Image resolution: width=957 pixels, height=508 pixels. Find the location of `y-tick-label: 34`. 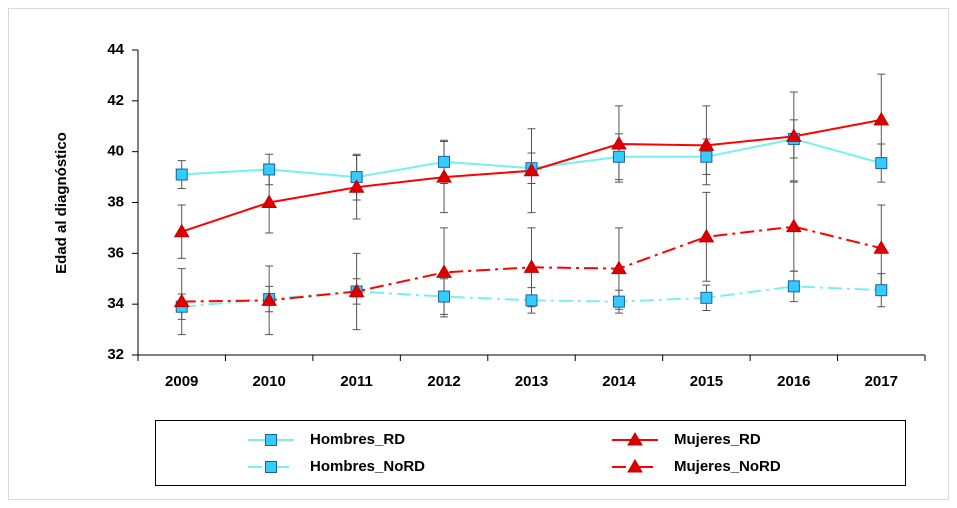

y-tick-label: 34 is located at coordinates (115, 303).